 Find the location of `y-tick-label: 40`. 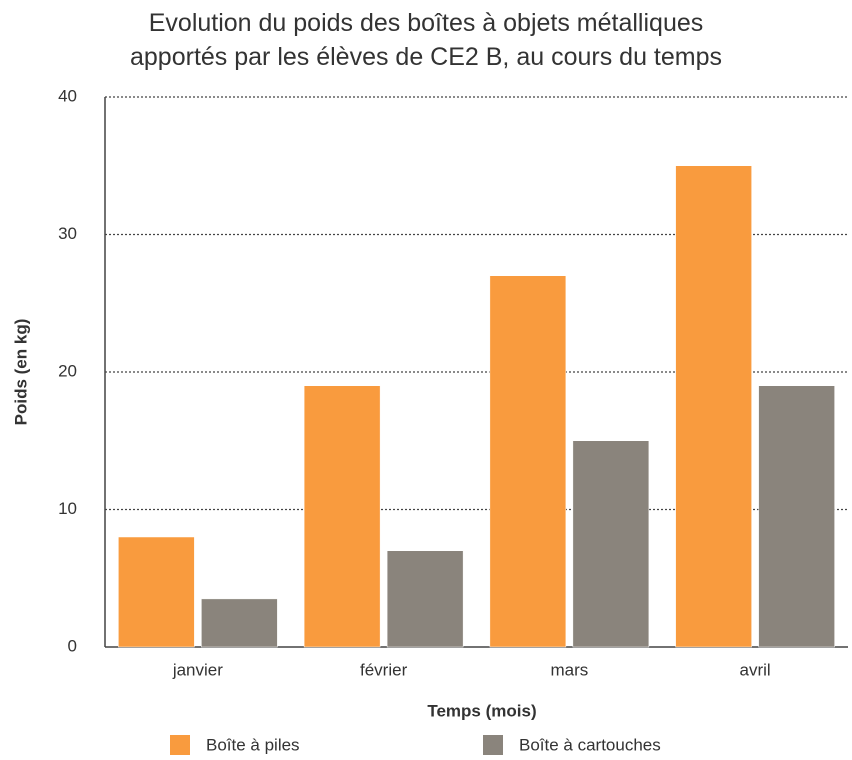

y-tick-label: 40 is located at coordinates (67, 95).